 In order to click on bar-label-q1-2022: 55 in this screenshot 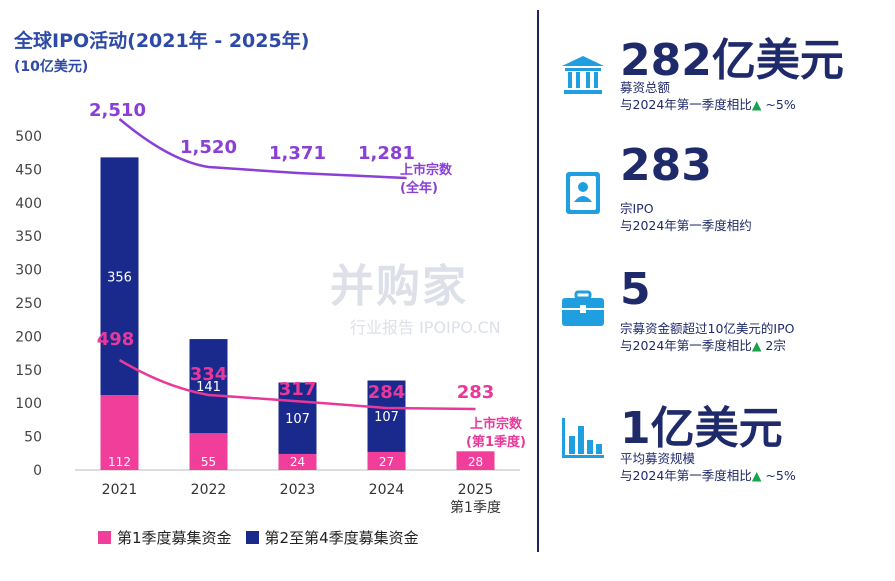, I will do `click(208, 462)`.